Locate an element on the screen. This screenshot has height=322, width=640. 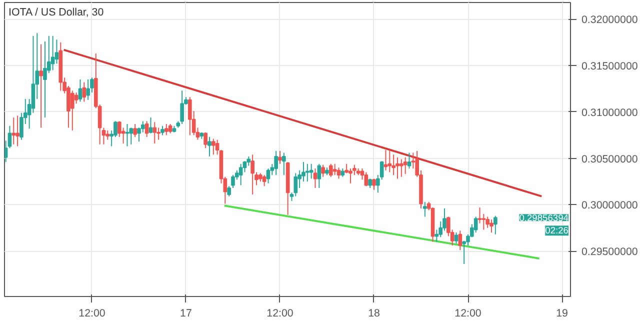
y-tick-label: 0.29500000 is located at coordinates (610, 252).